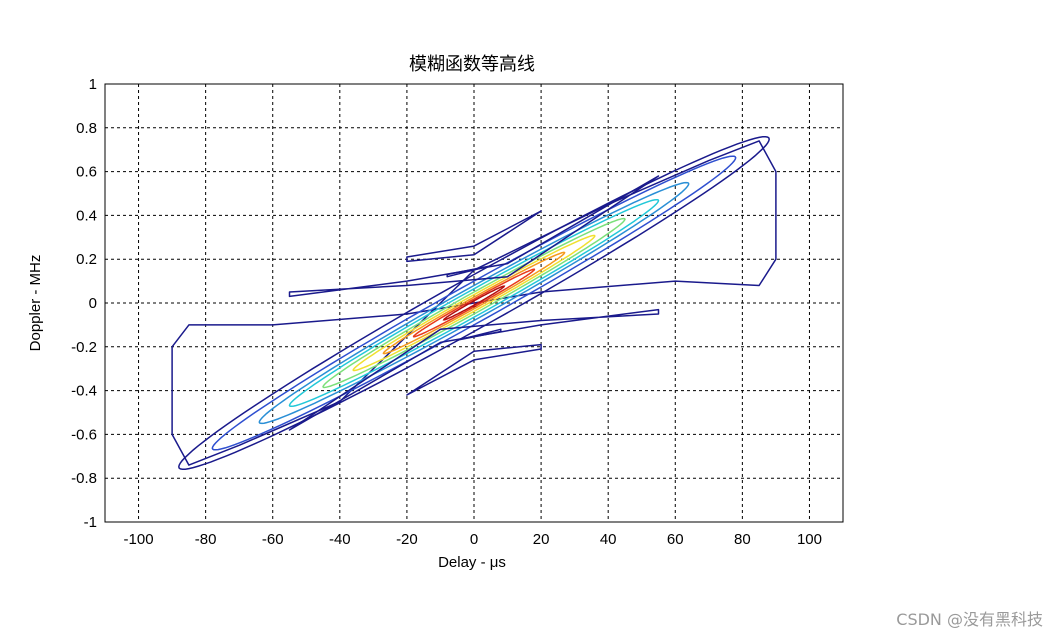  I want to click on peak-label: 1, so click(474, 304).